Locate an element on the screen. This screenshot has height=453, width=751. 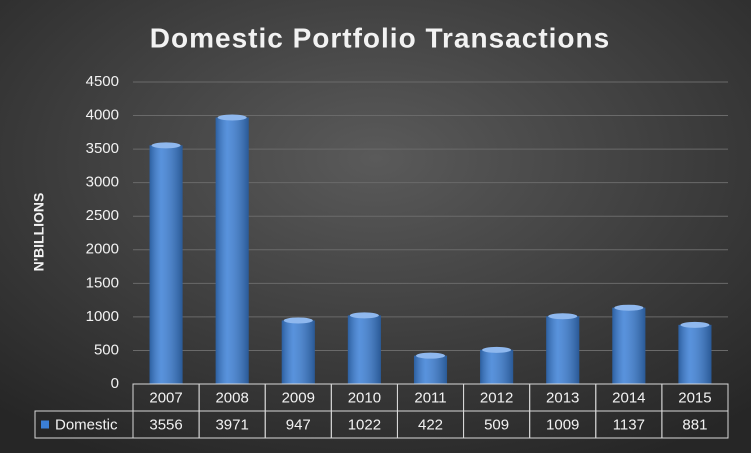
y-tick-label: 3500 is located at coordinates (102, 148).